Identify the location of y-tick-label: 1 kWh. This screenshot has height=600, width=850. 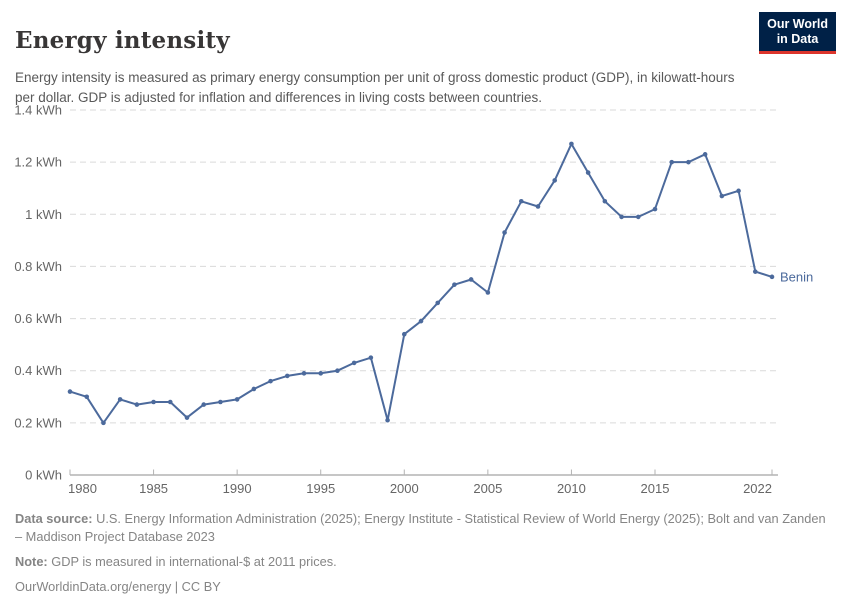
(43, 214).